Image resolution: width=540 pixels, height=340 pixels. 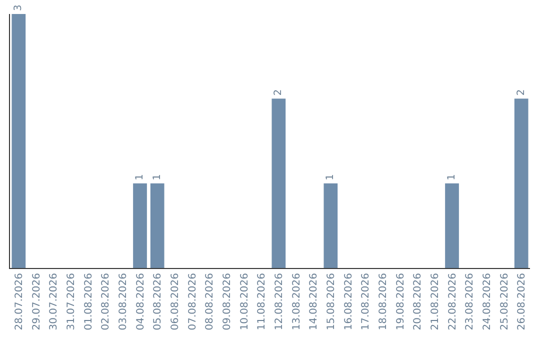 I want to click on x-tick-label: 14.08.2026, so click(x=314, y=301).